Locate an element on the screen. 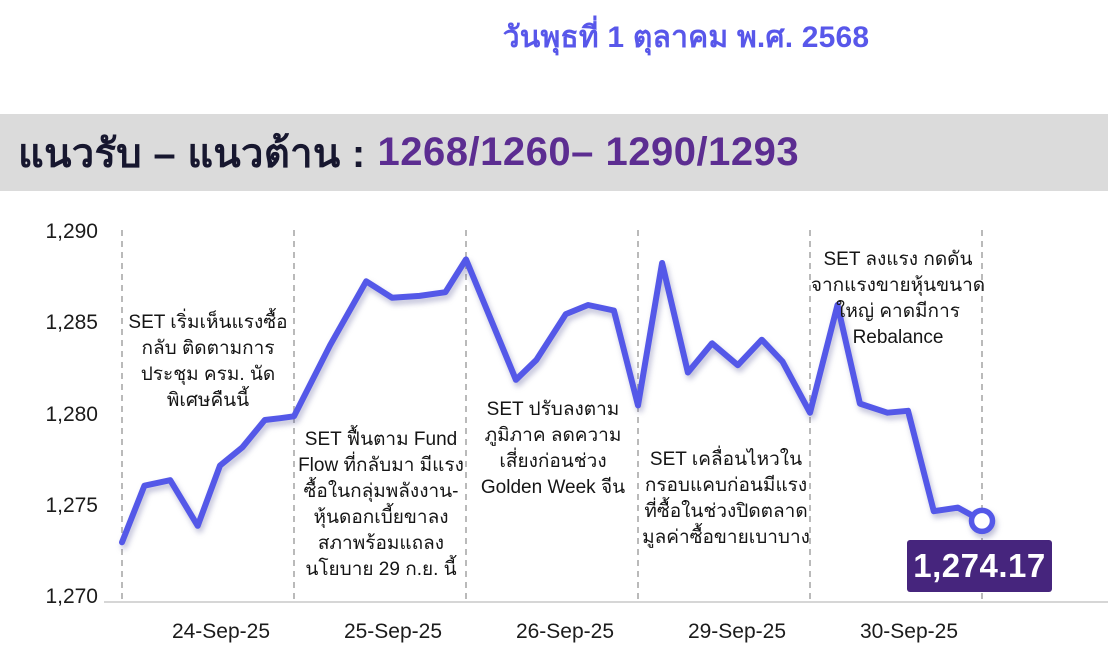 The height and width of the screenshot is (664, 1108). support-resistance-bar: แนวรับ – แนวต้าน : 1268/1260– 1290/1293 is located at coordinates (554, 152).